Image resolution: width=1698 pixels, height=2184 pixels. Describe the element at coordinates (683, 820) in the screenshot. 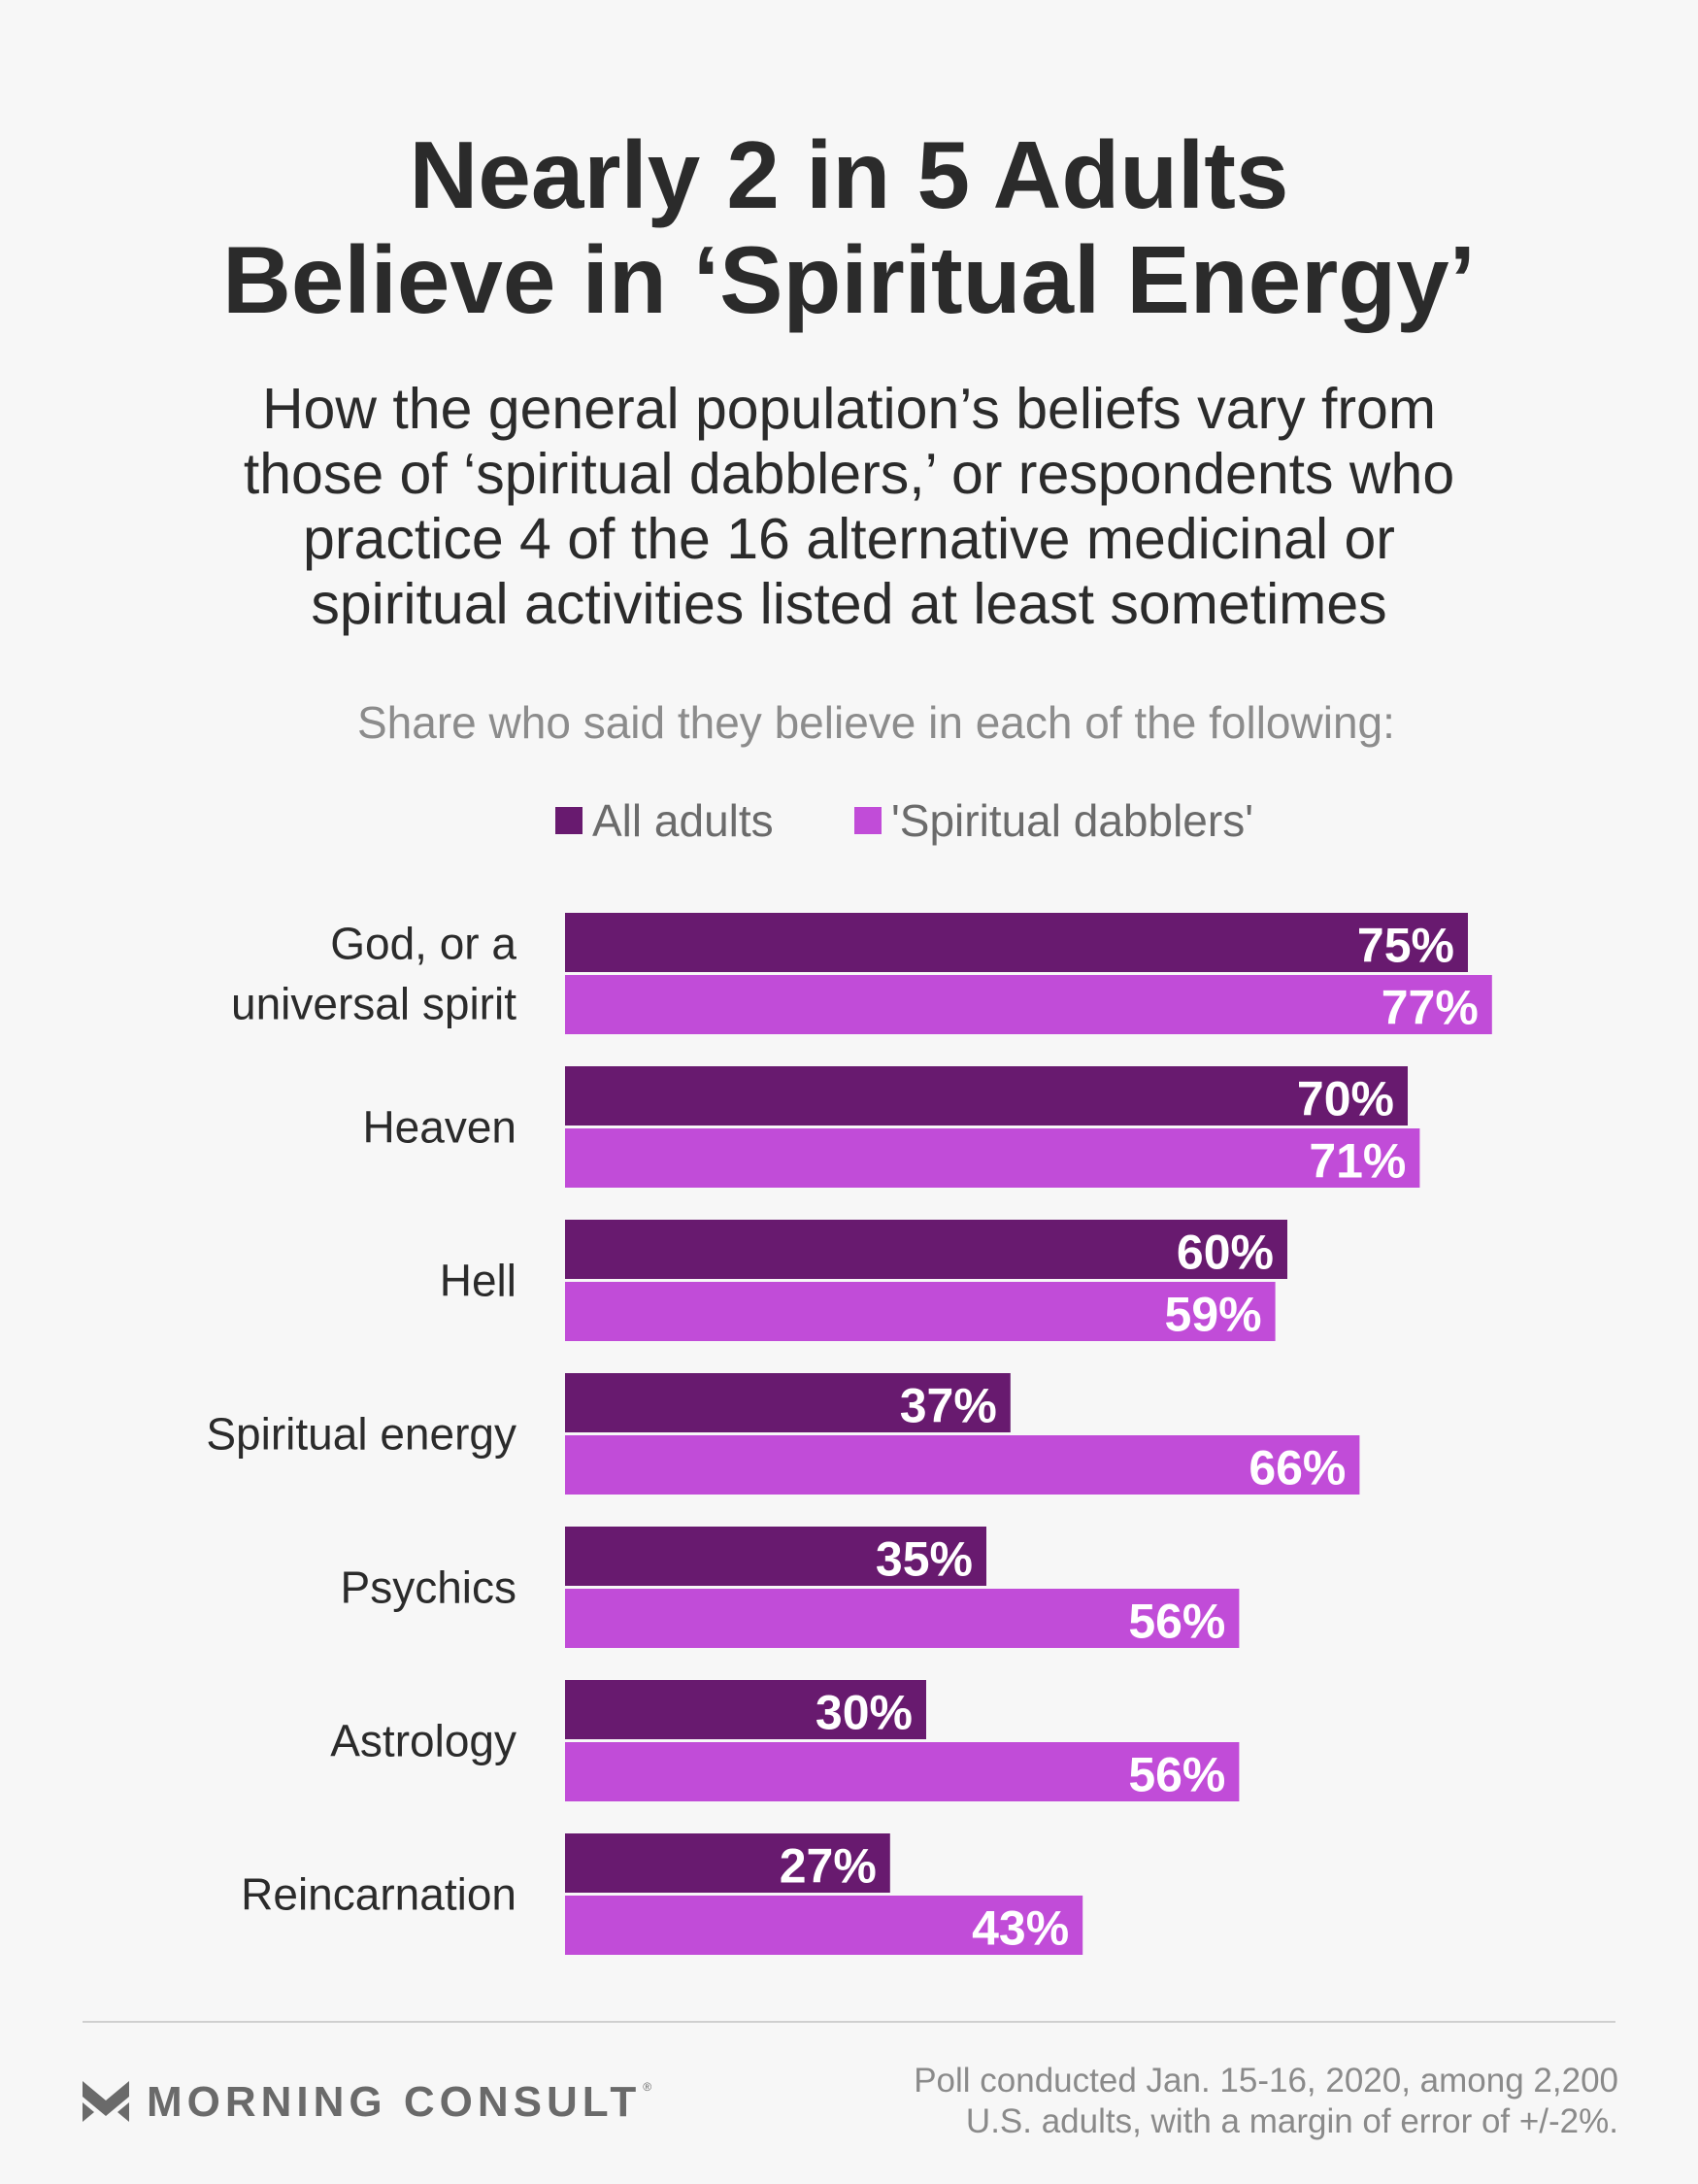

I see `legend-label-all-adults: All adults` at that location.